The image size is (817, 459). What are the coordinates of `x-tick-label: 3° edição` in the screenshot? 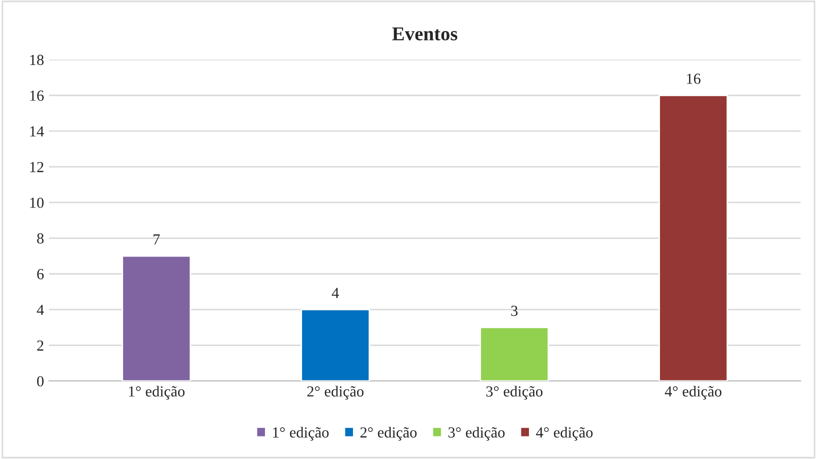 It's located at (514, 393).